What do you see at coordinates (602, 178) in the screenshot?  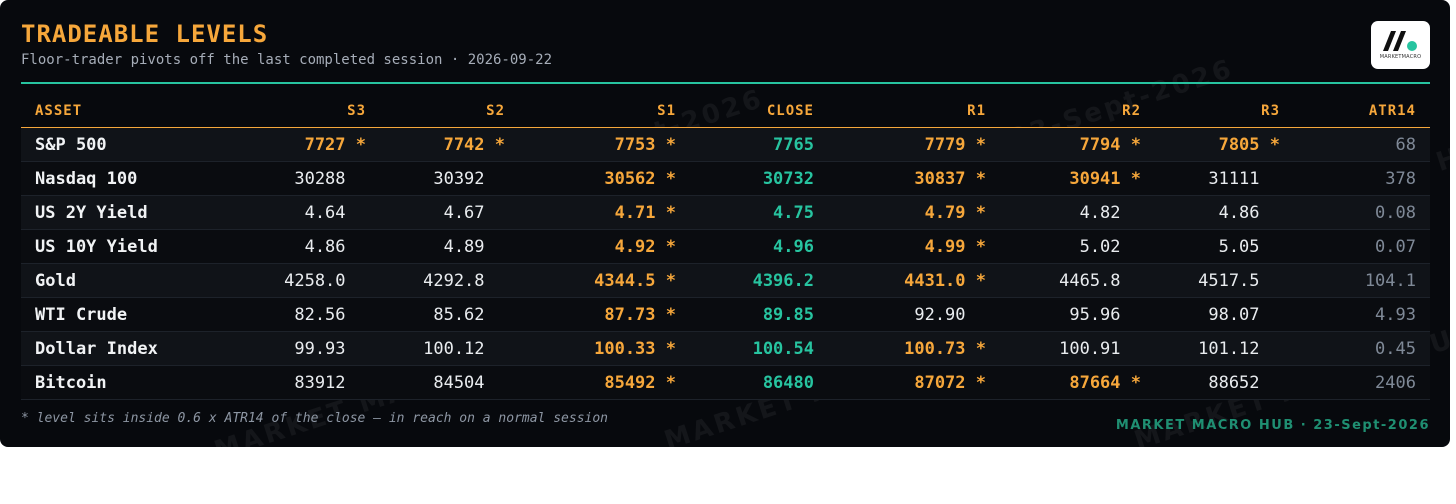 I see `level-s1: 30562 *` at bounding box center [602, 178].